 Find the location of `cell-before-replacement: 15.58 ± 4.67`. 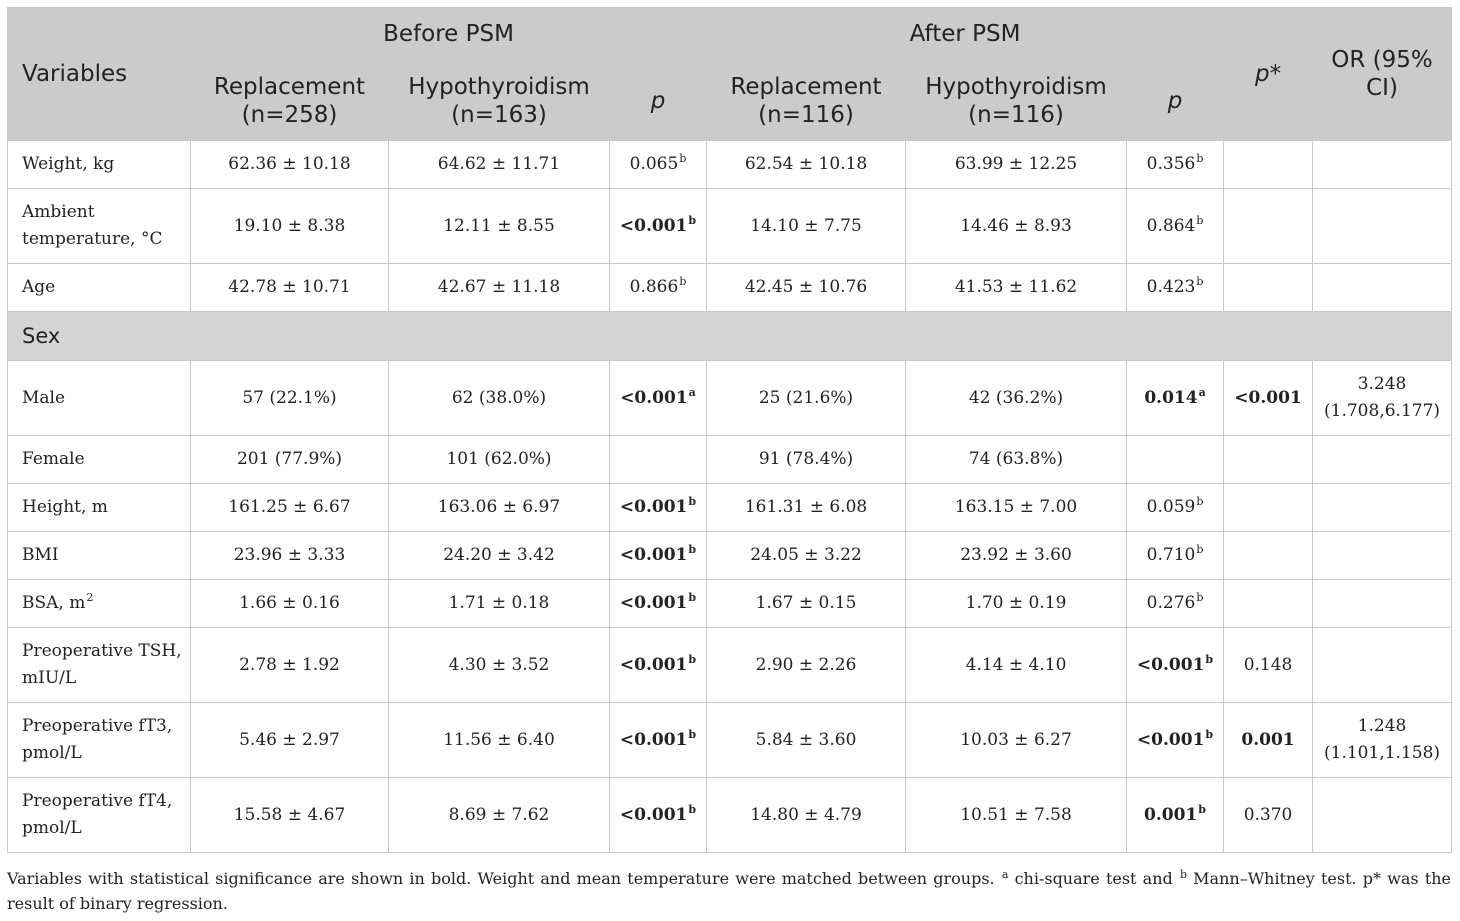

cell-before-replacement: 15.58 ± 4.67 is located at coordinates (289, 815).